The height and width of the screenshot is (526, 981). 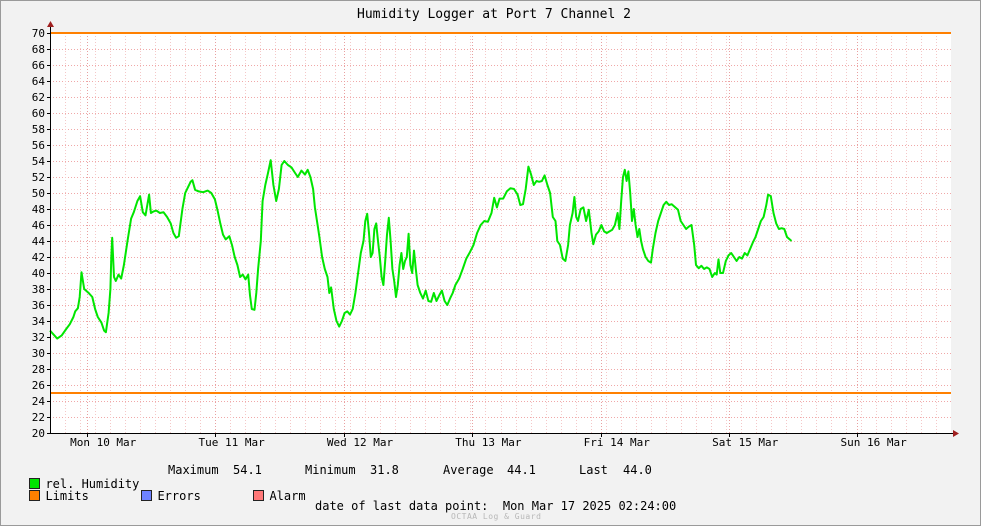 I want to click on stat-maximum-value: 54.1, so click(x=247, y=470).